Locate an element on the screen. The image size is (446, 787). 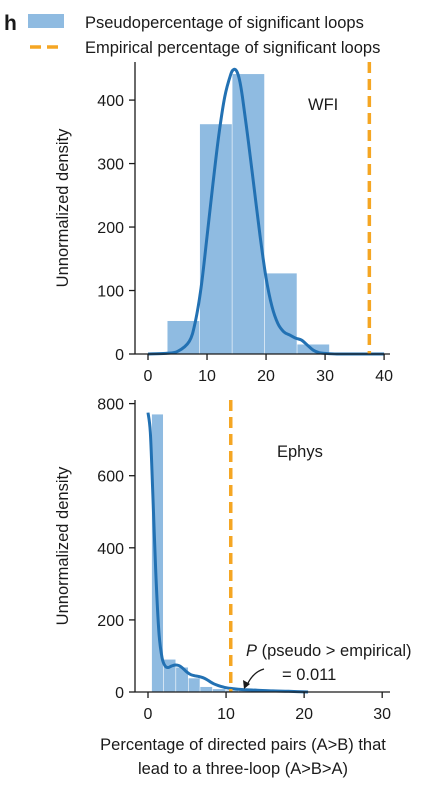
y-tick-label-ephys-4: 800 is located at coordinates (110, 405).